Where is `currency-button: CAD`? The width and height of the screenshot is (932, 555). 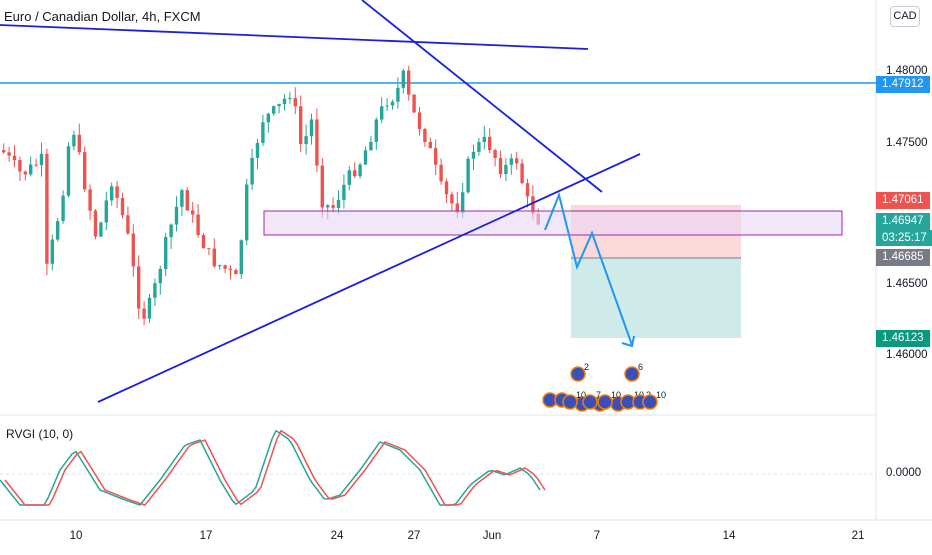
currency-button: CAD is located at coordinates (905, 16).